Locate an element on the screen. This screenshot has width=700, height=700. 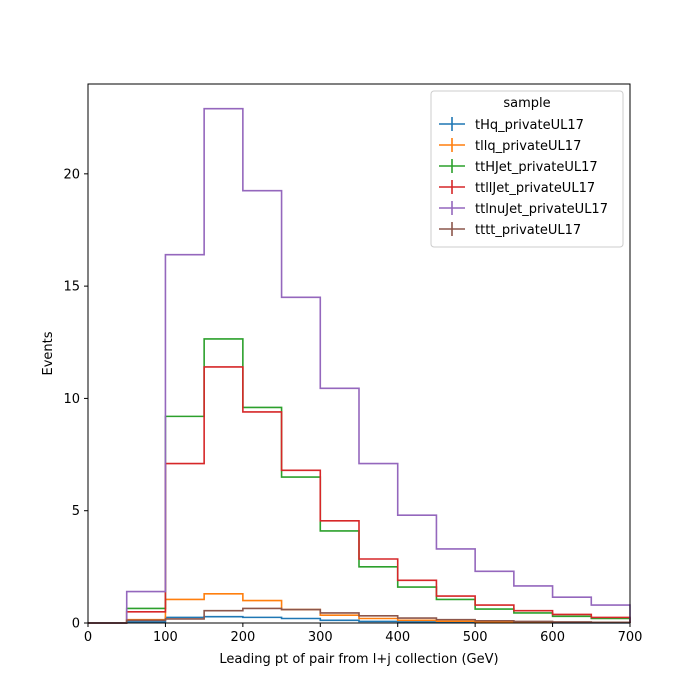
x-tick-label: 300 is located at coordinates (320, 637).